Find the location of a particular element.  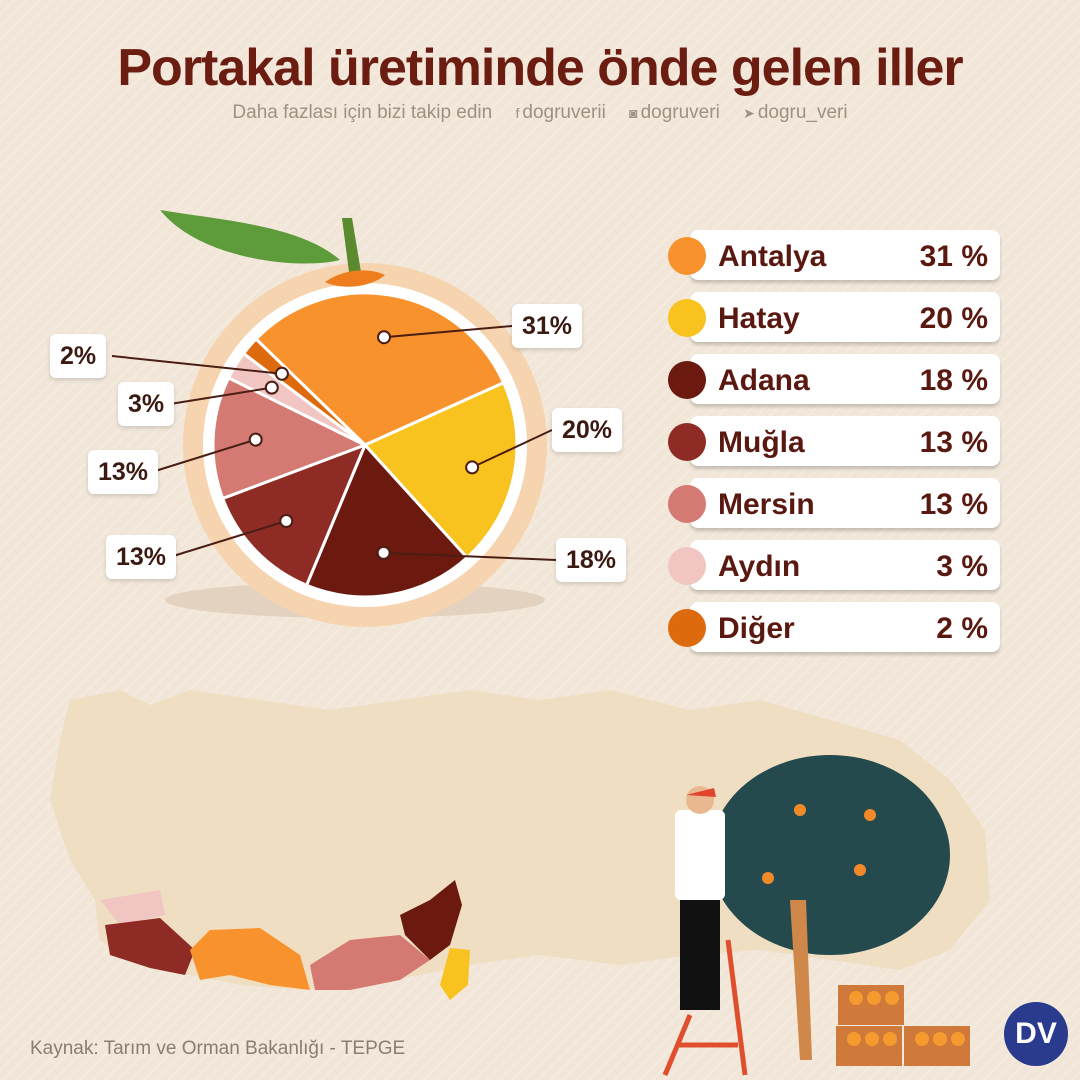

slice-label-diger: 2% is located at coordinates (78, 356).